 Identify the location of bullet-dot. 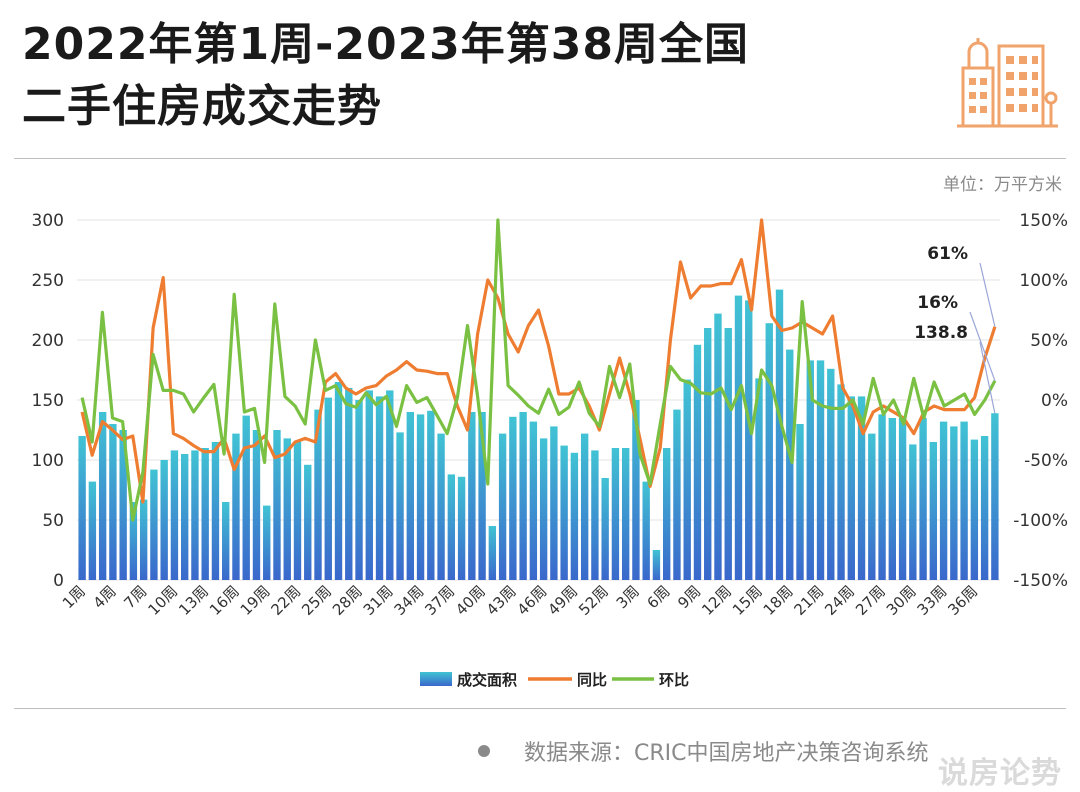
(484, 751).